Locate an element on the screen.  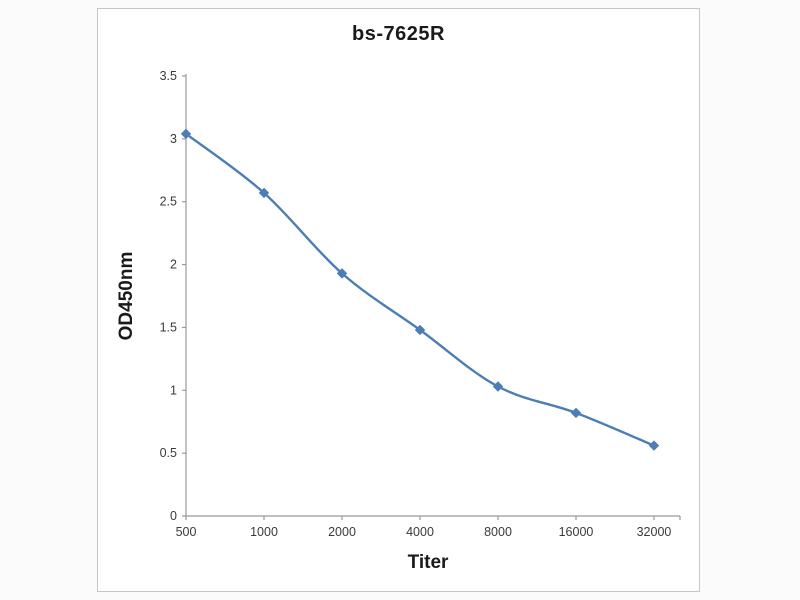
y-tick-label: 2 is located at coordinates (173, 265).